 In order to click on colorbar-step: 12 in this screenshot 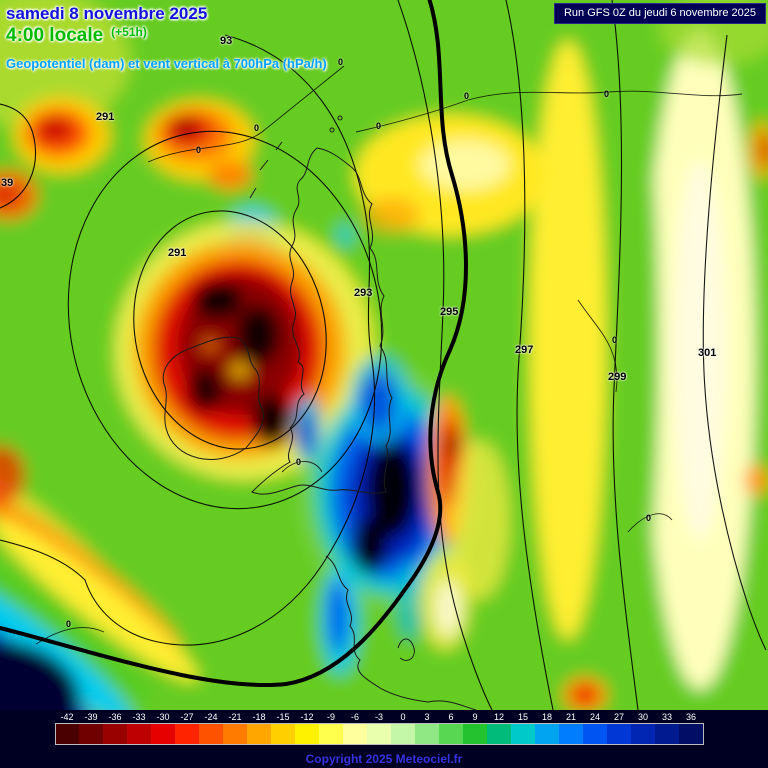, I will do `click(499, 728)`.